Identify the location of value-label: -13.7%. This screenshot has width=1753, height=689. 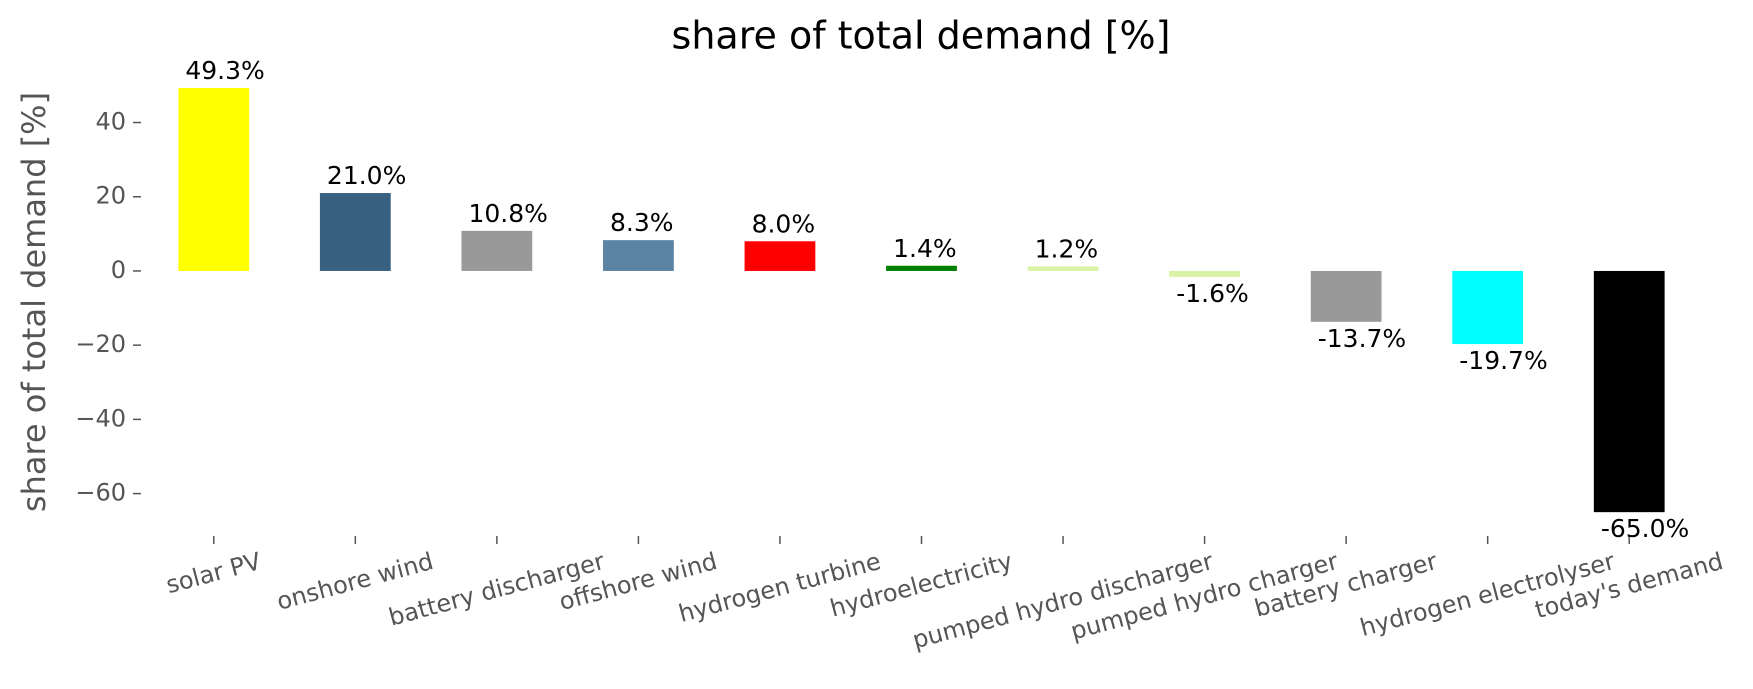
(1362, 338).